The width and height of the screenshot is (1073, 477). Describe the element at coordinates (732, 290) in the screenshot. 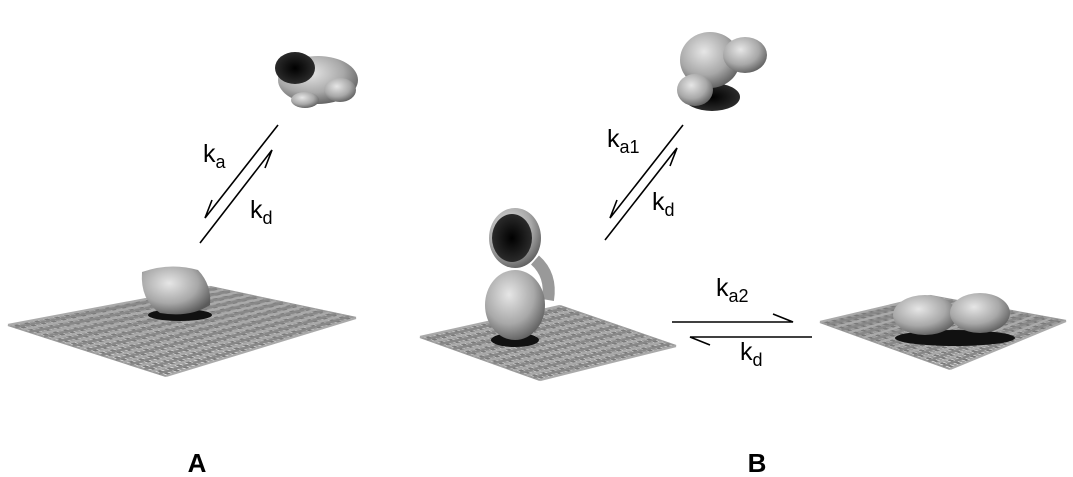

I see `rate-ka2: ka2` at that location.